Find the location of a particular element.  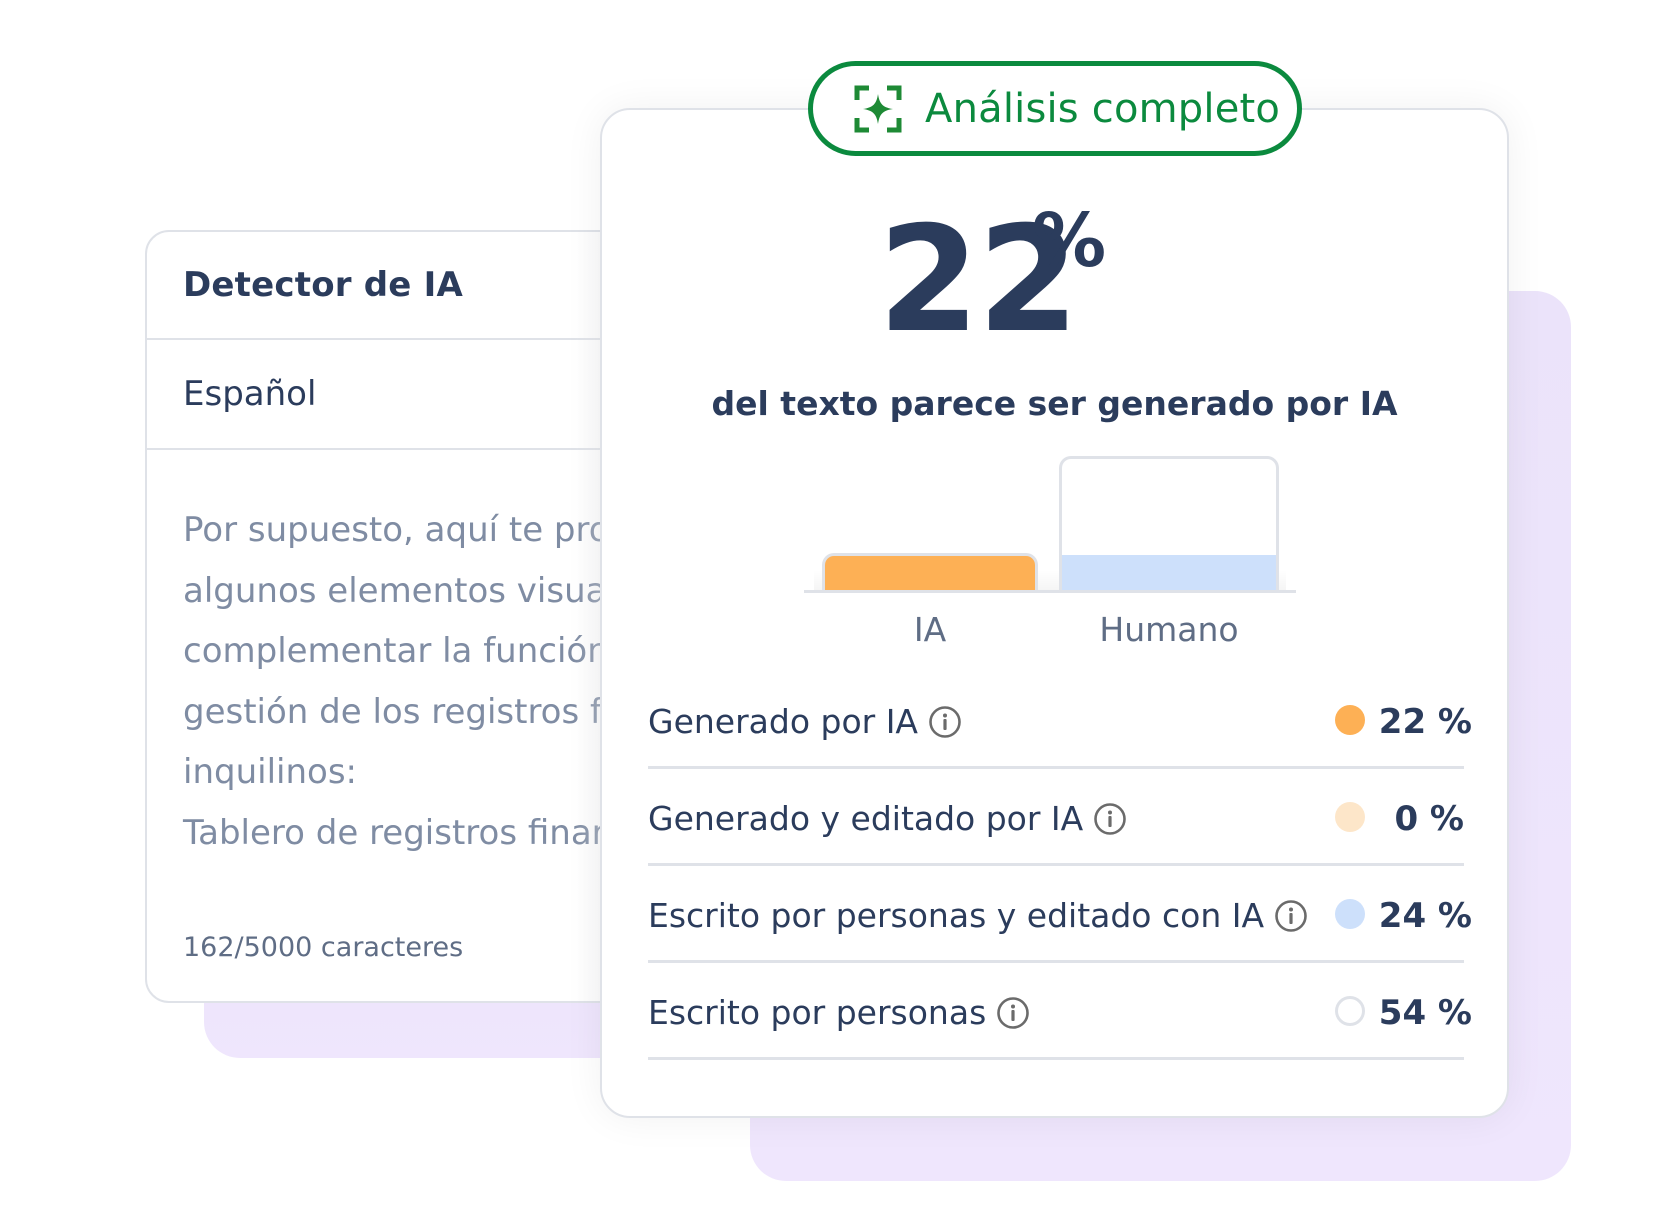

character-counter: 162/5000 caracteres is located at coordinates (323, 947).